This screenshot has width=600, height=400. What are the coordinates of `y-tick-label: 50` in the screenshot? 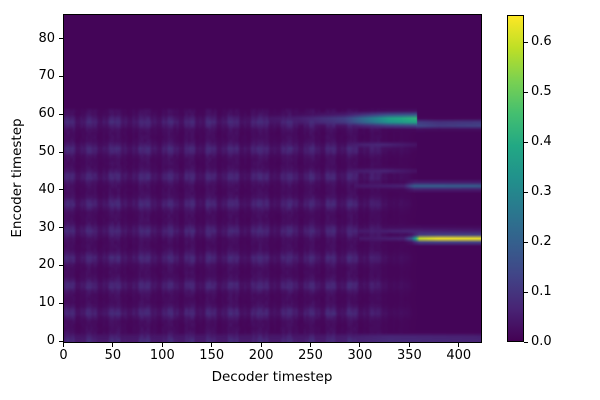 It's located at (46, 152).